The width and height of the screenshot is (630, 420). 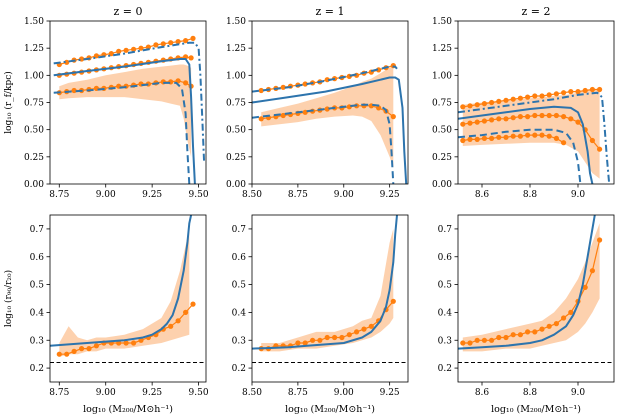 I want to click on y-tick-label: 0.5, so click(x=445, y=286).